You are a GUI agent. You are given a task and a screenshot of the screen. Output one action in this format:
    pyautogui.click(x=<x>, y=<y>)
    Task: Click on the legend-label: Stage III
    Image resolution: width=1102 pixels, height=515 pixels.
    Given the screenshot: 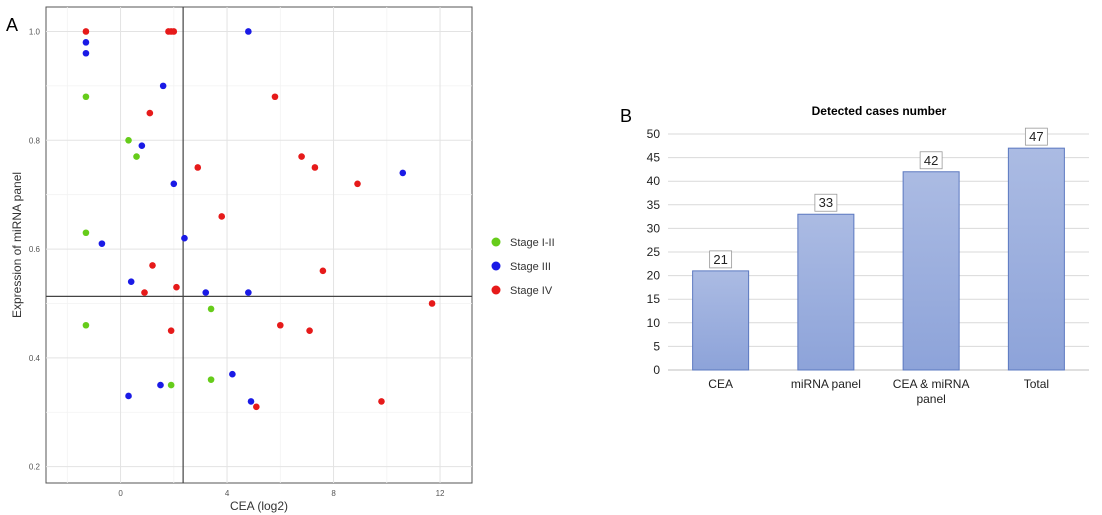 What is the action you would take?
    pyautogui.click(x=530, y=267)
    